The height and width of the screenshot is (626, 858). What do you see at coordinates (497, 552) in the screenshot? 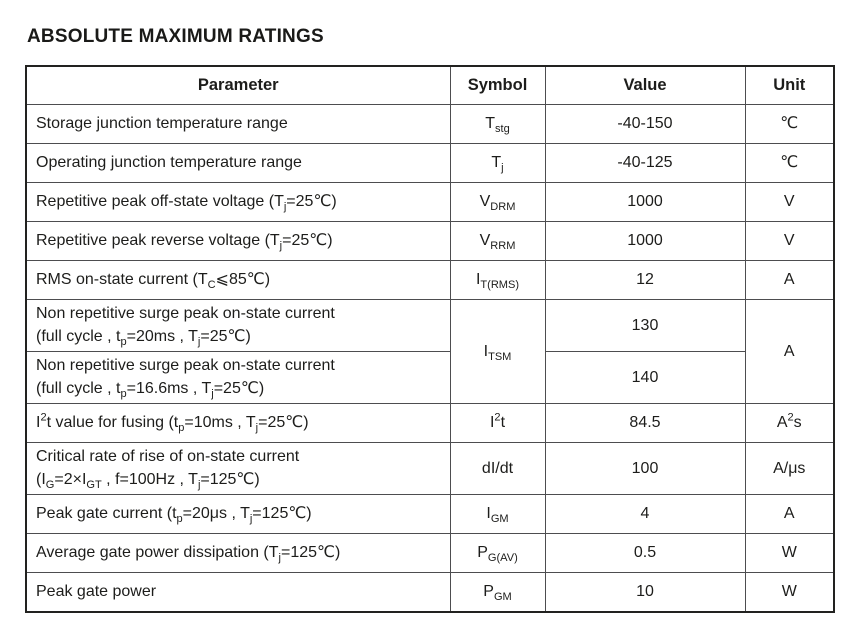
I see `symbol-cell: PG(AV)` at bounding box center [497, 552].